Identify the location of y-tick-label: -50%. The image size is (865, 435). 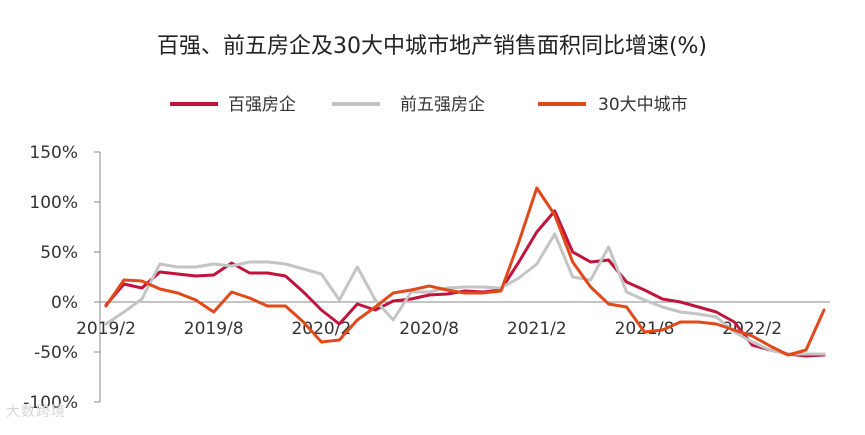
(56, 353).